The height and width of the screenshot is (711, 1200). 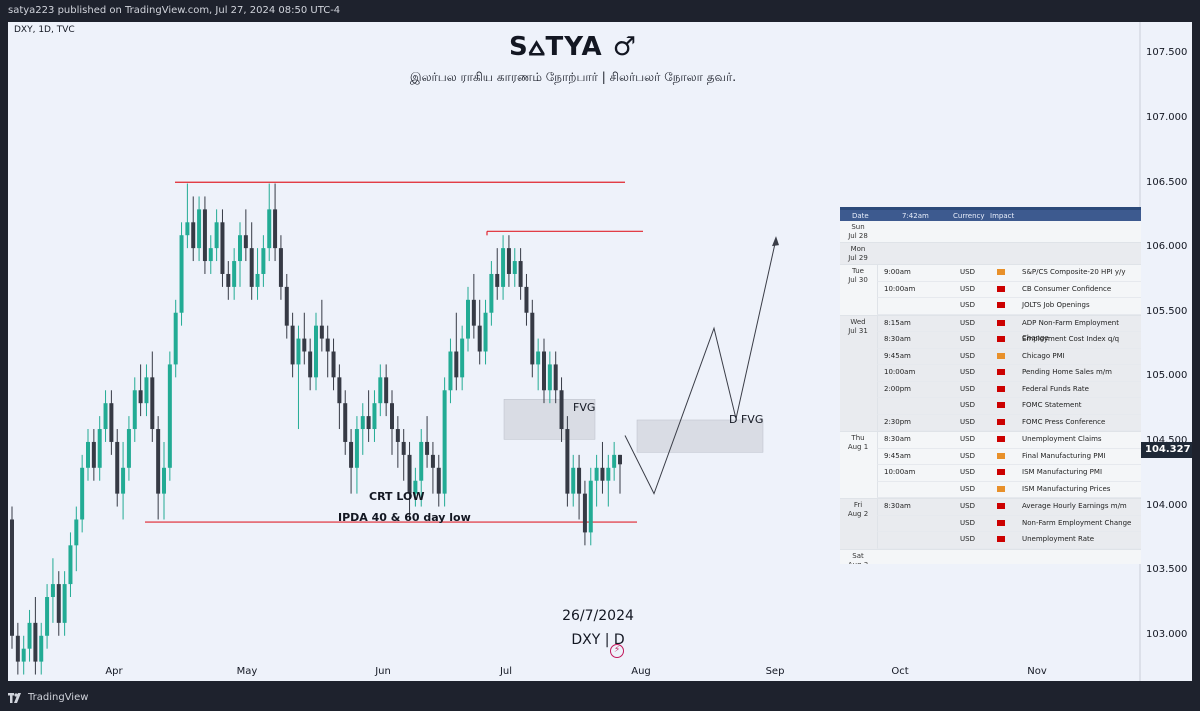 What do you see at coordinates (858, 563) in the screenshot?
I see `calendar-date: Aug 3` at bounding box center [858, 563].